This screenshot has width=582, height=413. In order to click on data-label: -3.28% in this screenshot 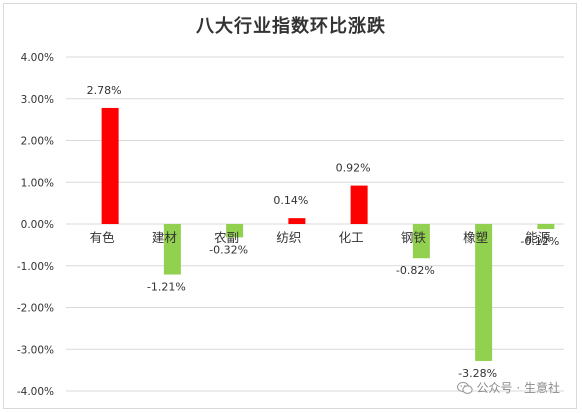, I will do `click(477, 373)`.